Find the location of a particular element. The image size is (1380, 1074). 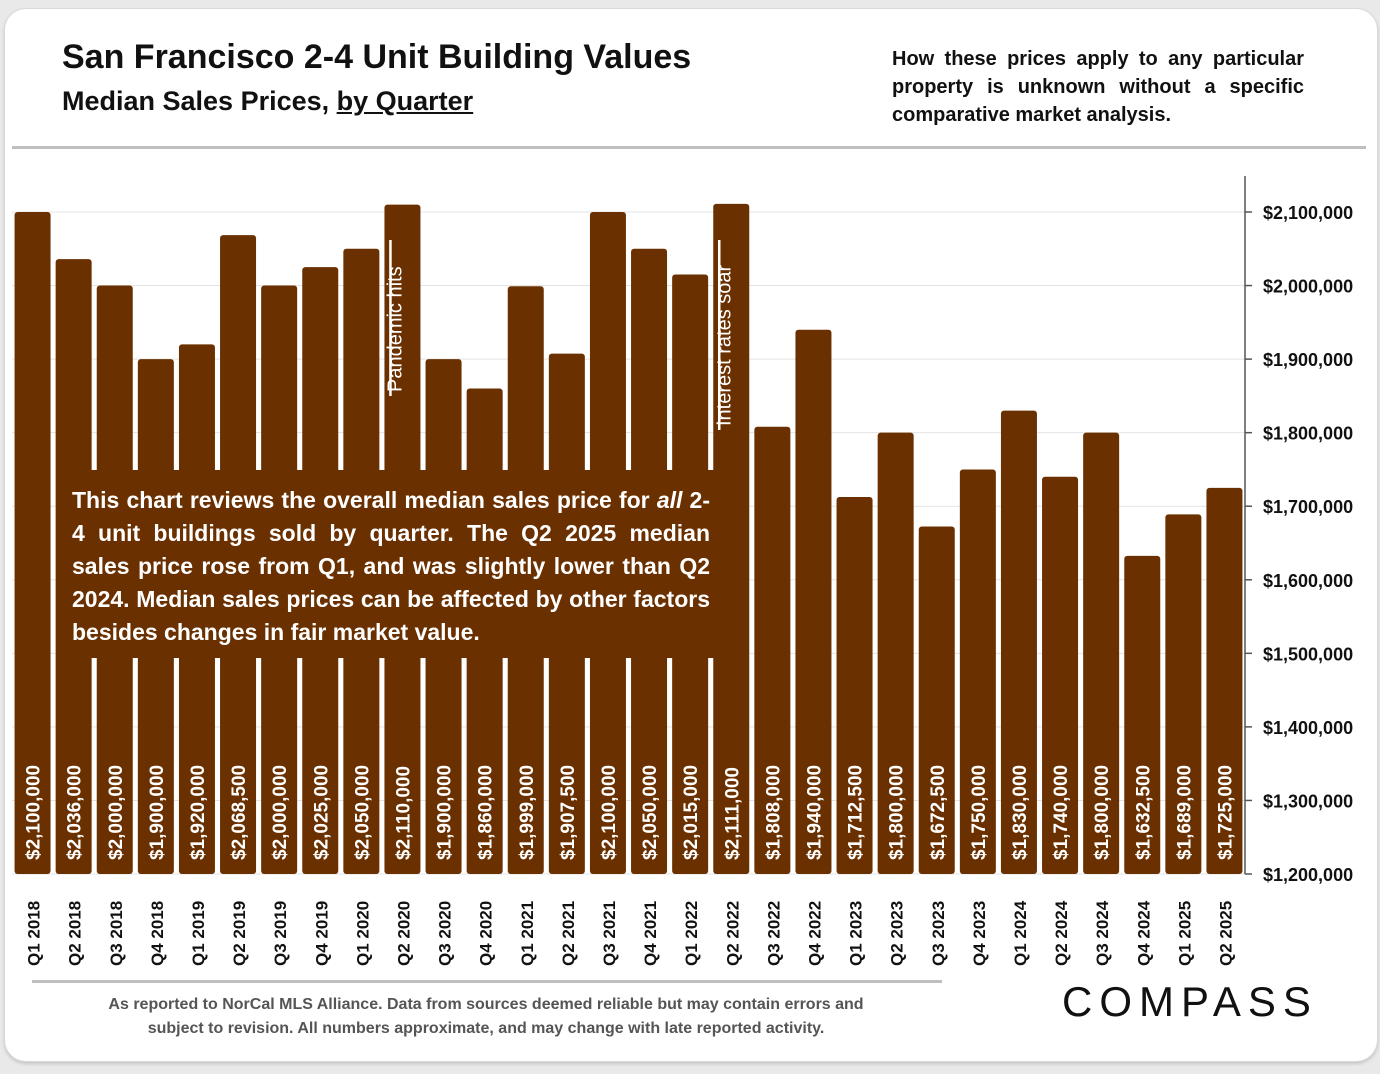

x-tick-label: Q3 2023 is located at coordinates (938, 933).